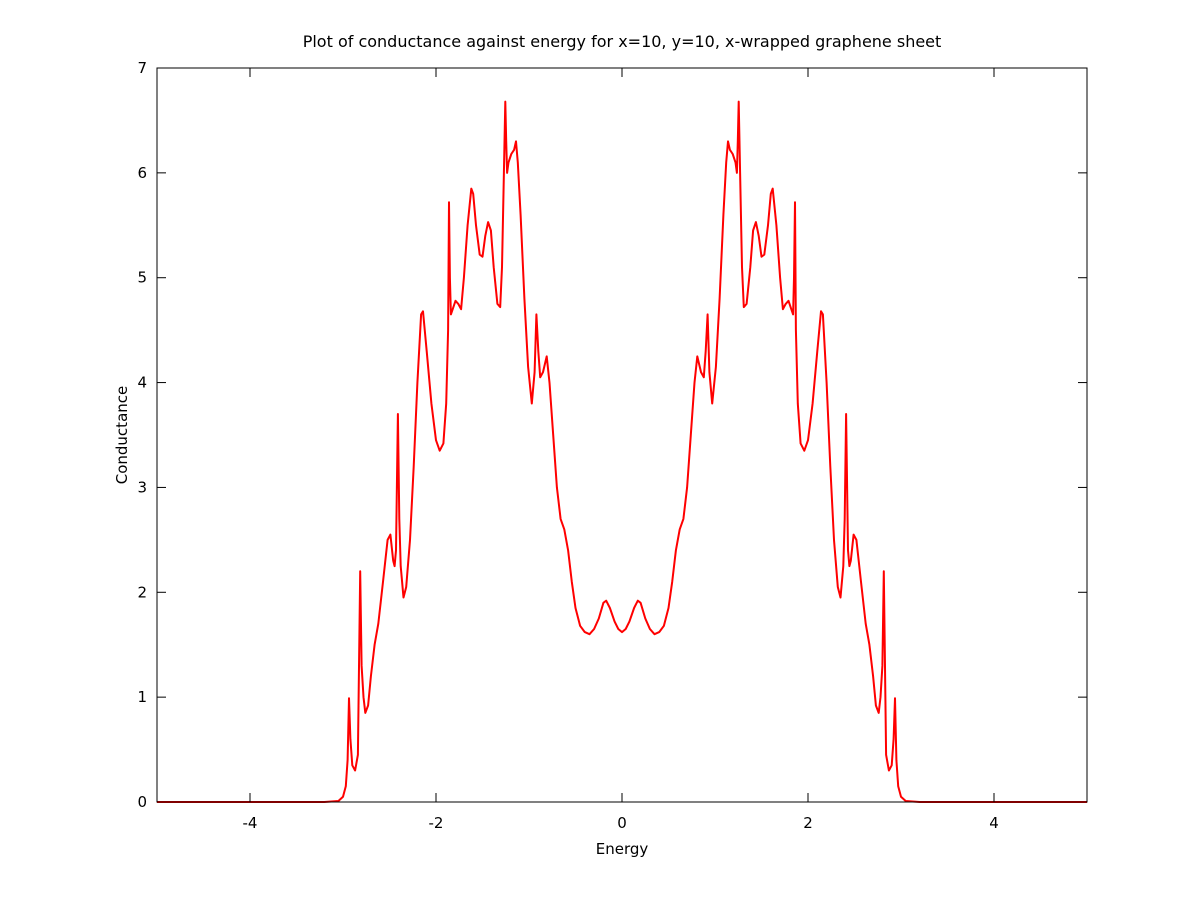 Image resolution: width=1200 pixels, height=900 pixels. What do you see at coordinates (622, 849) in the screenshot?
I see `x-axis-label: Energy` at bounding box center [622, 849].